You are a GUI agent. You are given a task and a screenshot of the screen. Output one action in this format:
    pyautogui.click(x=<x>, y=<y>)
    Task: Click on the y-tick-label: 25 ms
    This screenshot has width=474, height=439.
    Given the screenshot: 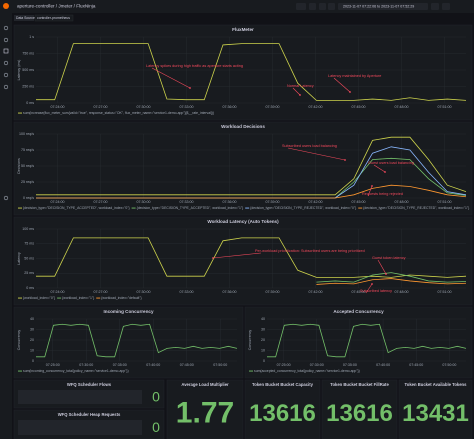 What is the action you would take?
    pyautogui.click(x=29, y=273)
    